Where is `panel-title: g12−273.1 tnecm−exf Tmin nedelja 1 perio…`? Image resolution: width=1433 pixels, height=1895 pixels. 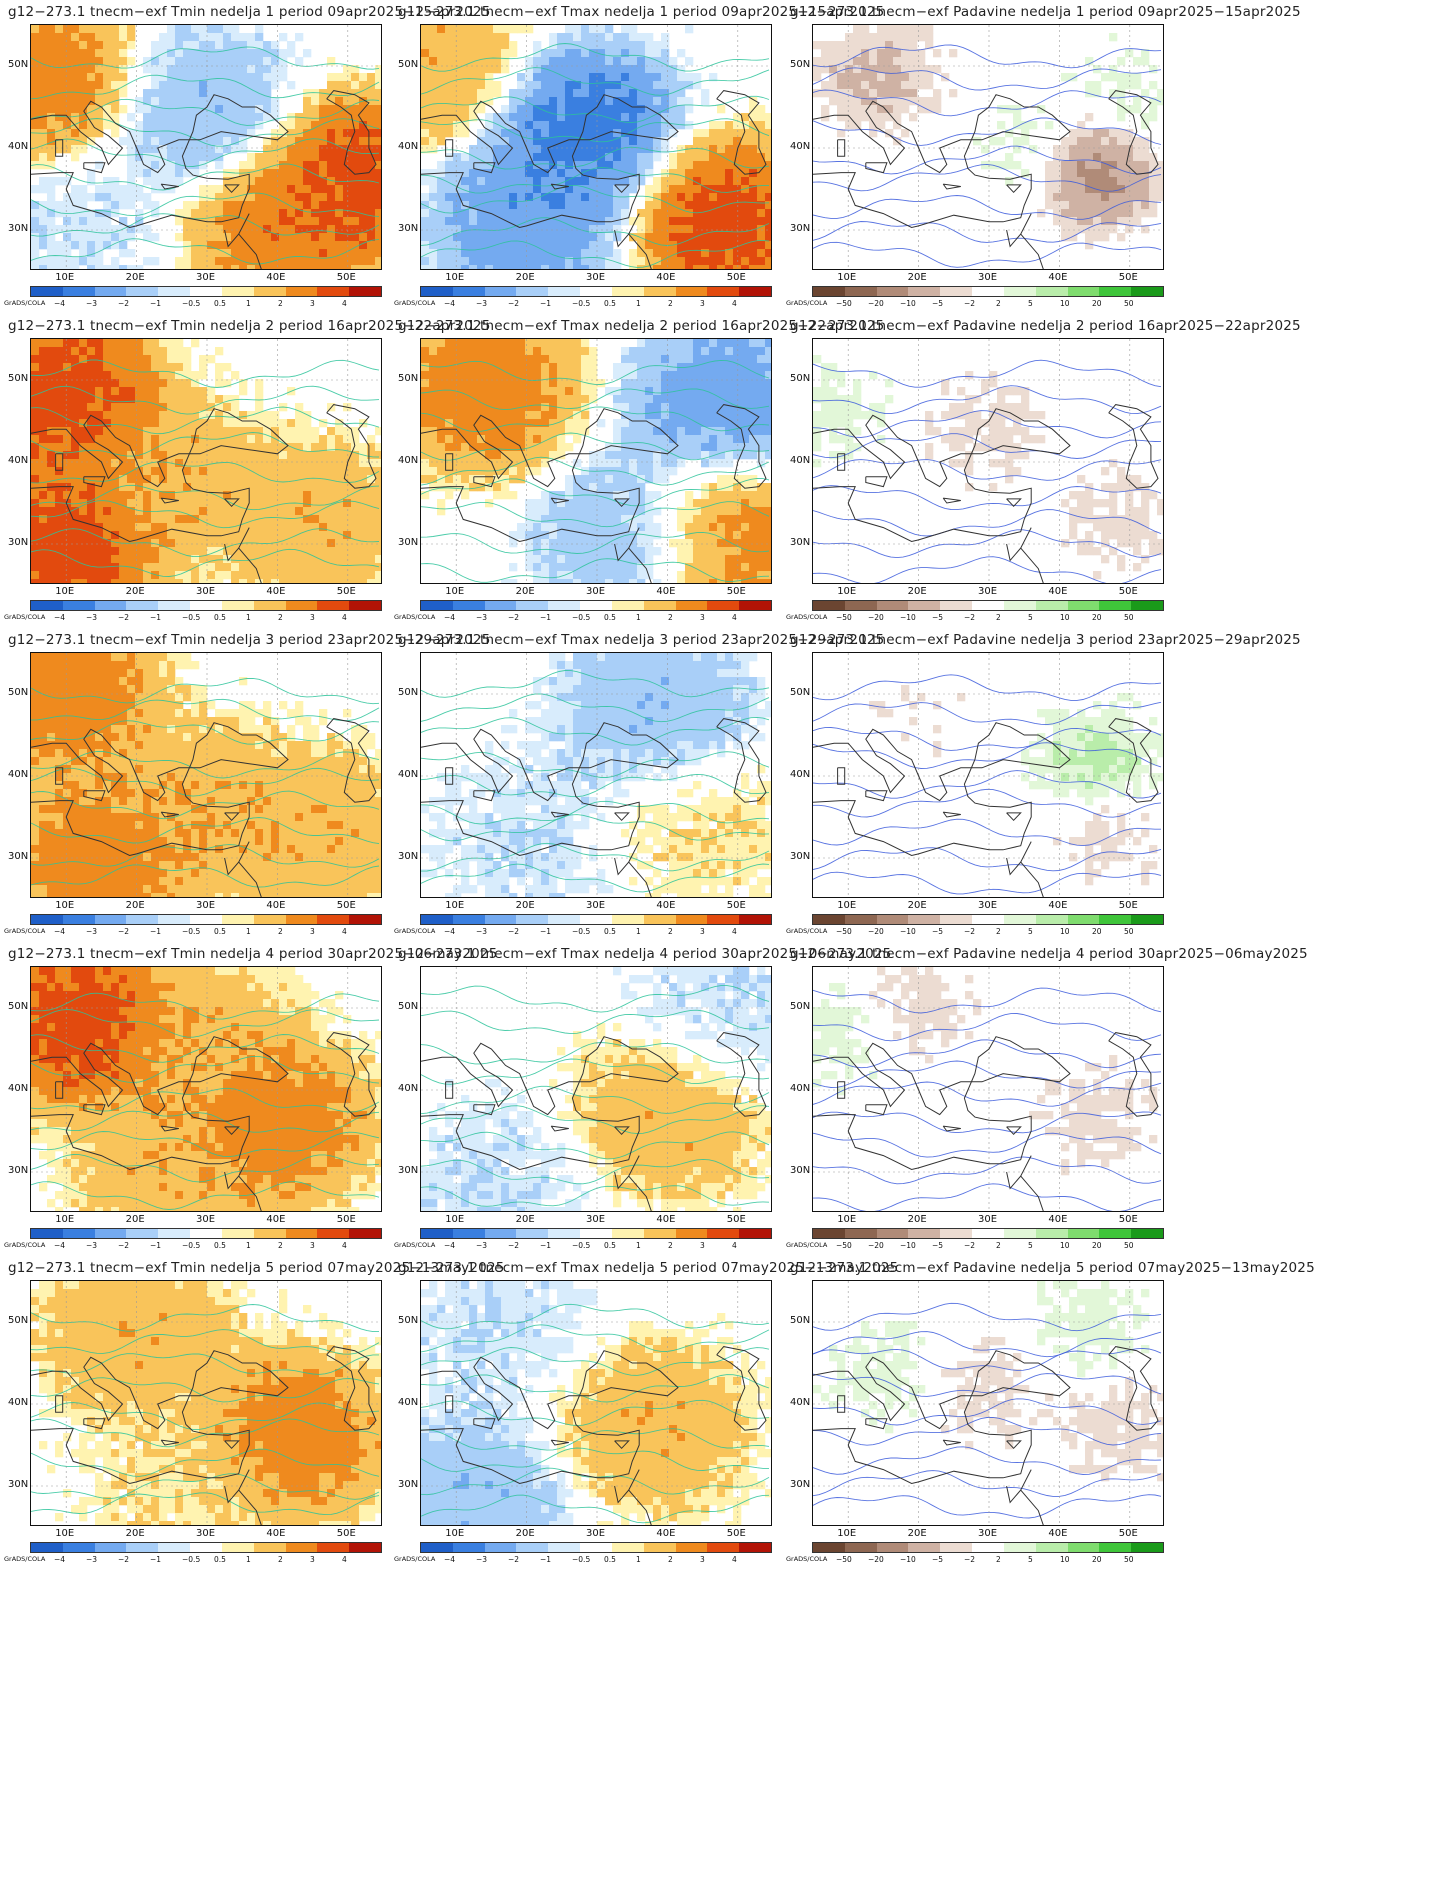 panel-title: g12−273.1 tnecm−exf Tmin nedelja 1 perio… is located at coordinates (249, 12).